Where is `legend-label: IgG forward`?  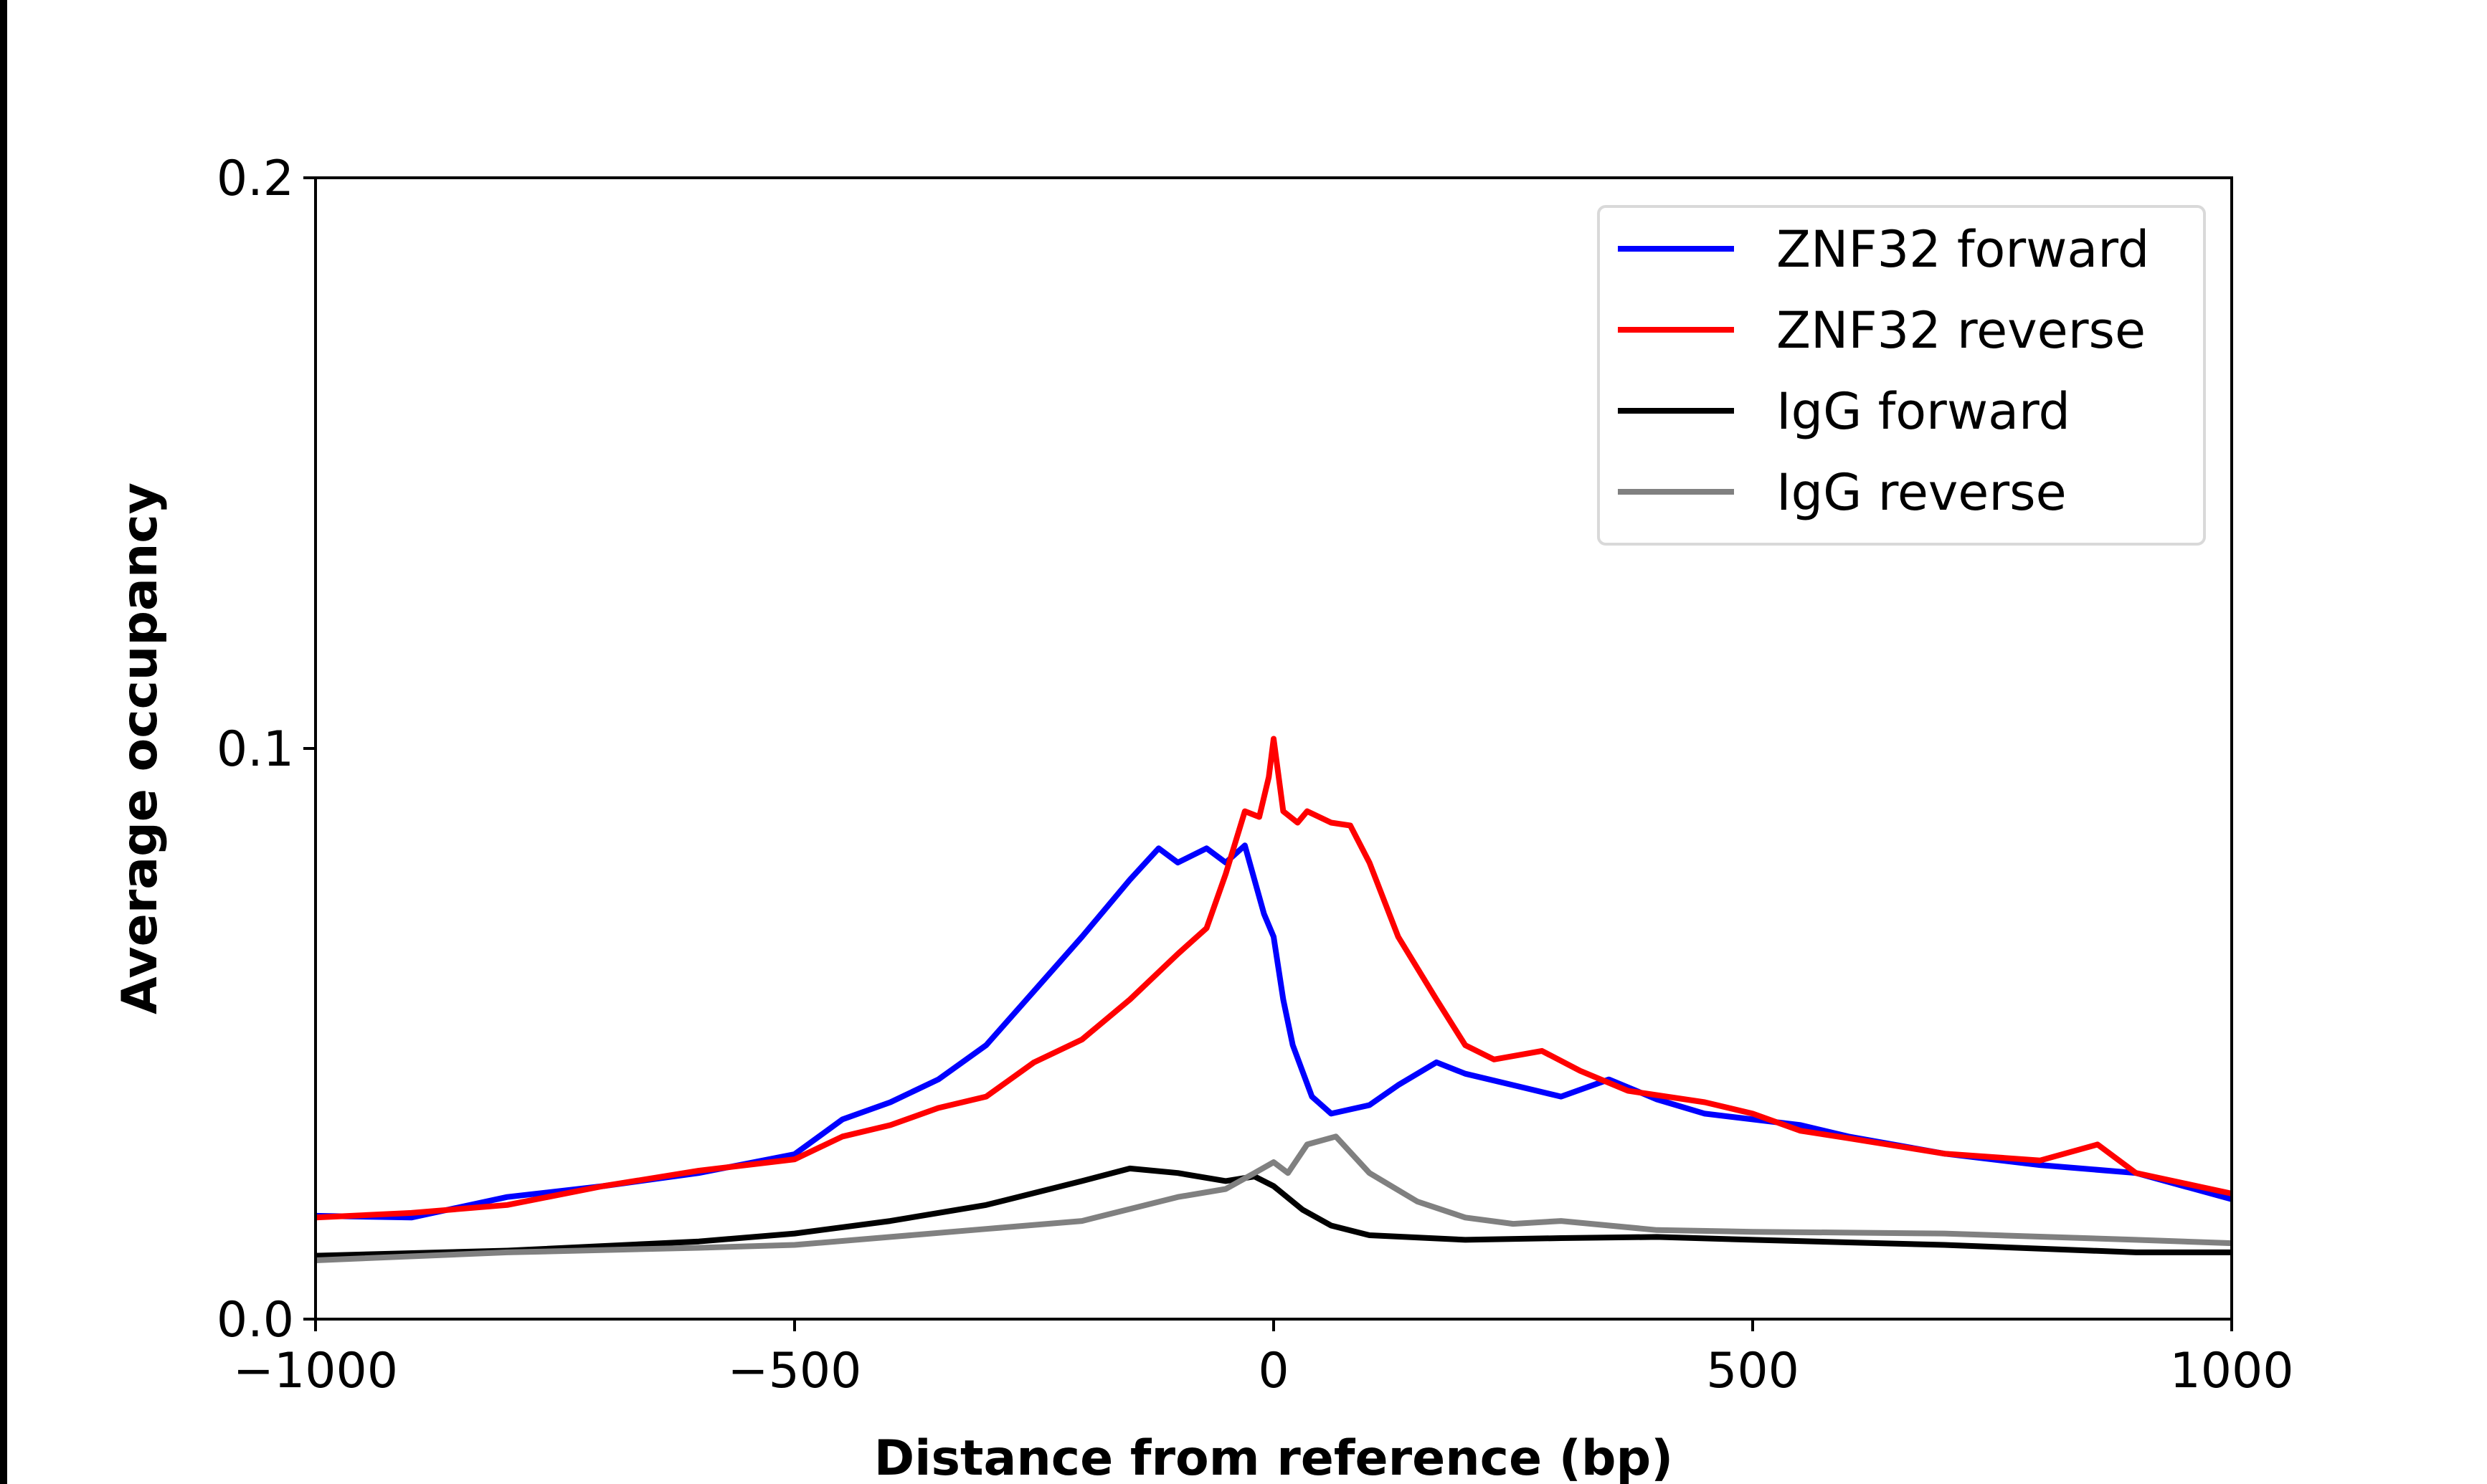 legend-label: IgG forward is located at coordinates (1923, 412).